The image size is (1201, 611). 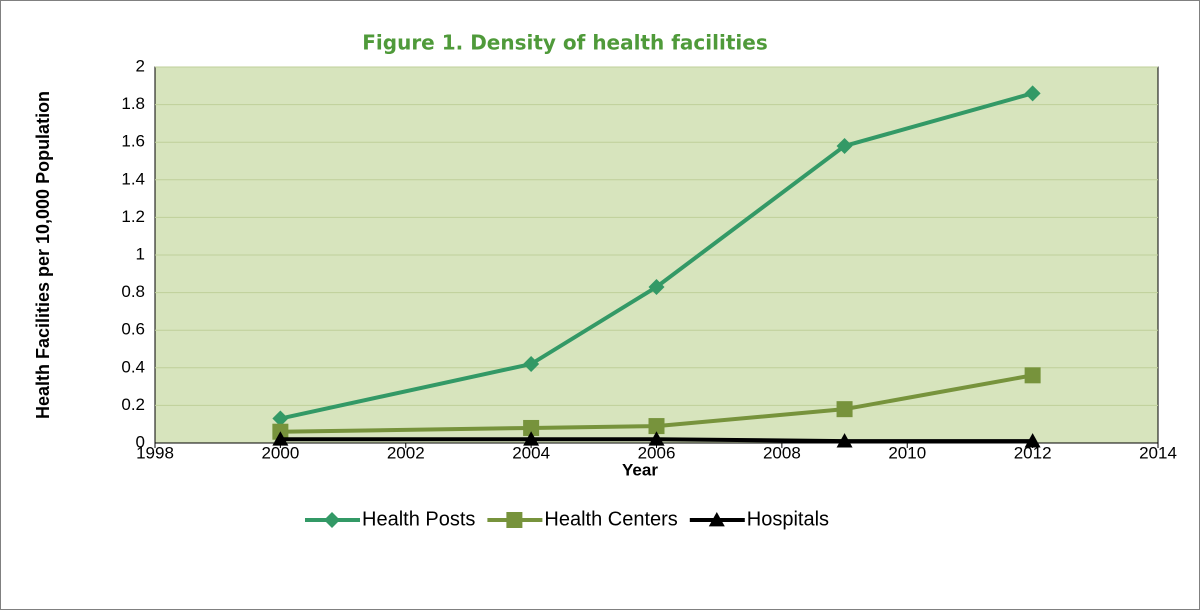 I want to click on y-tick-label: 1.6, so click(x=133, y=141).